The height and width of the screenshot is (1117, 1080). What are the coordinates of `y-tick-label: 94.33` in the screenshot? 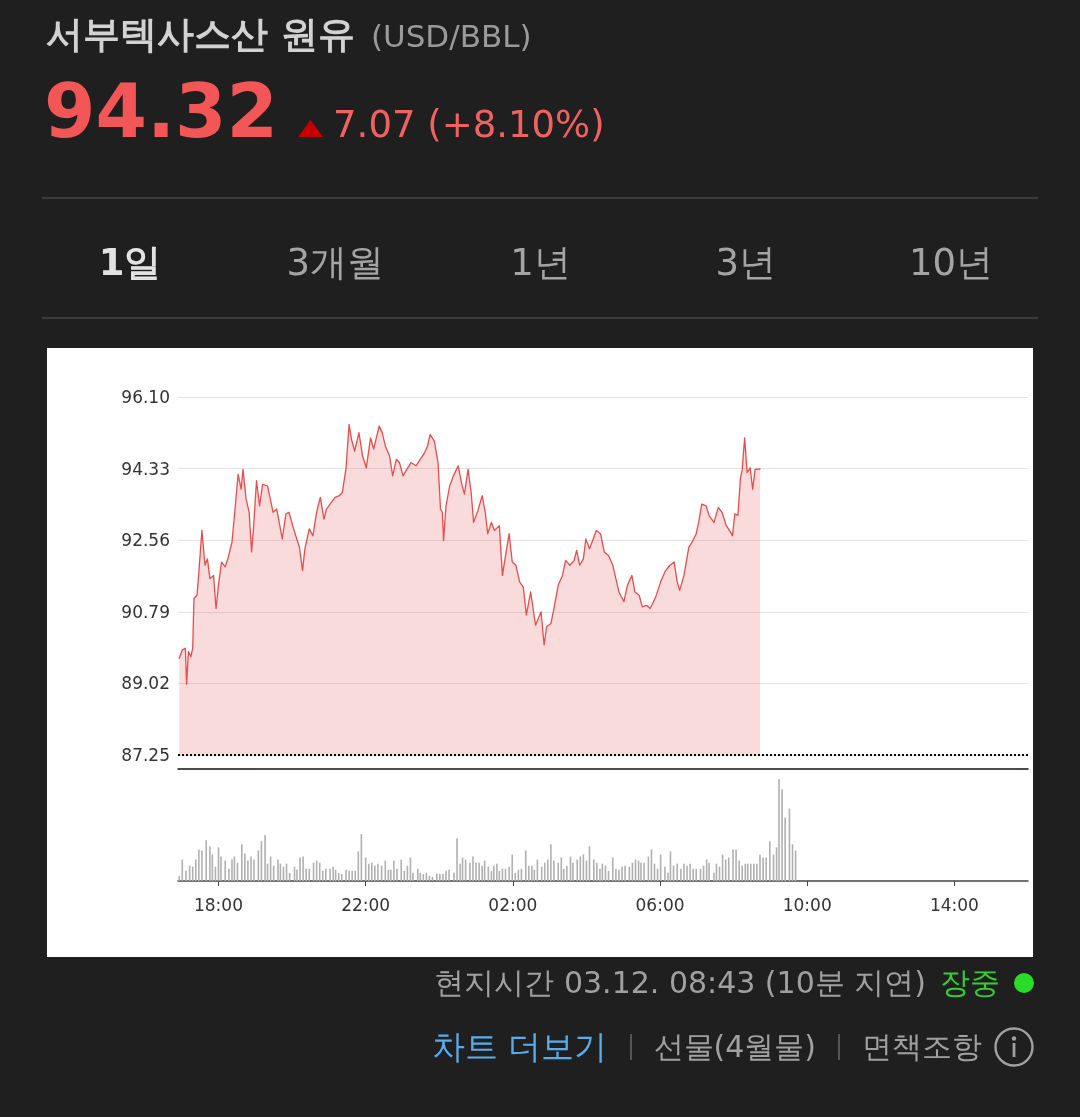 It's located at (145, 468).